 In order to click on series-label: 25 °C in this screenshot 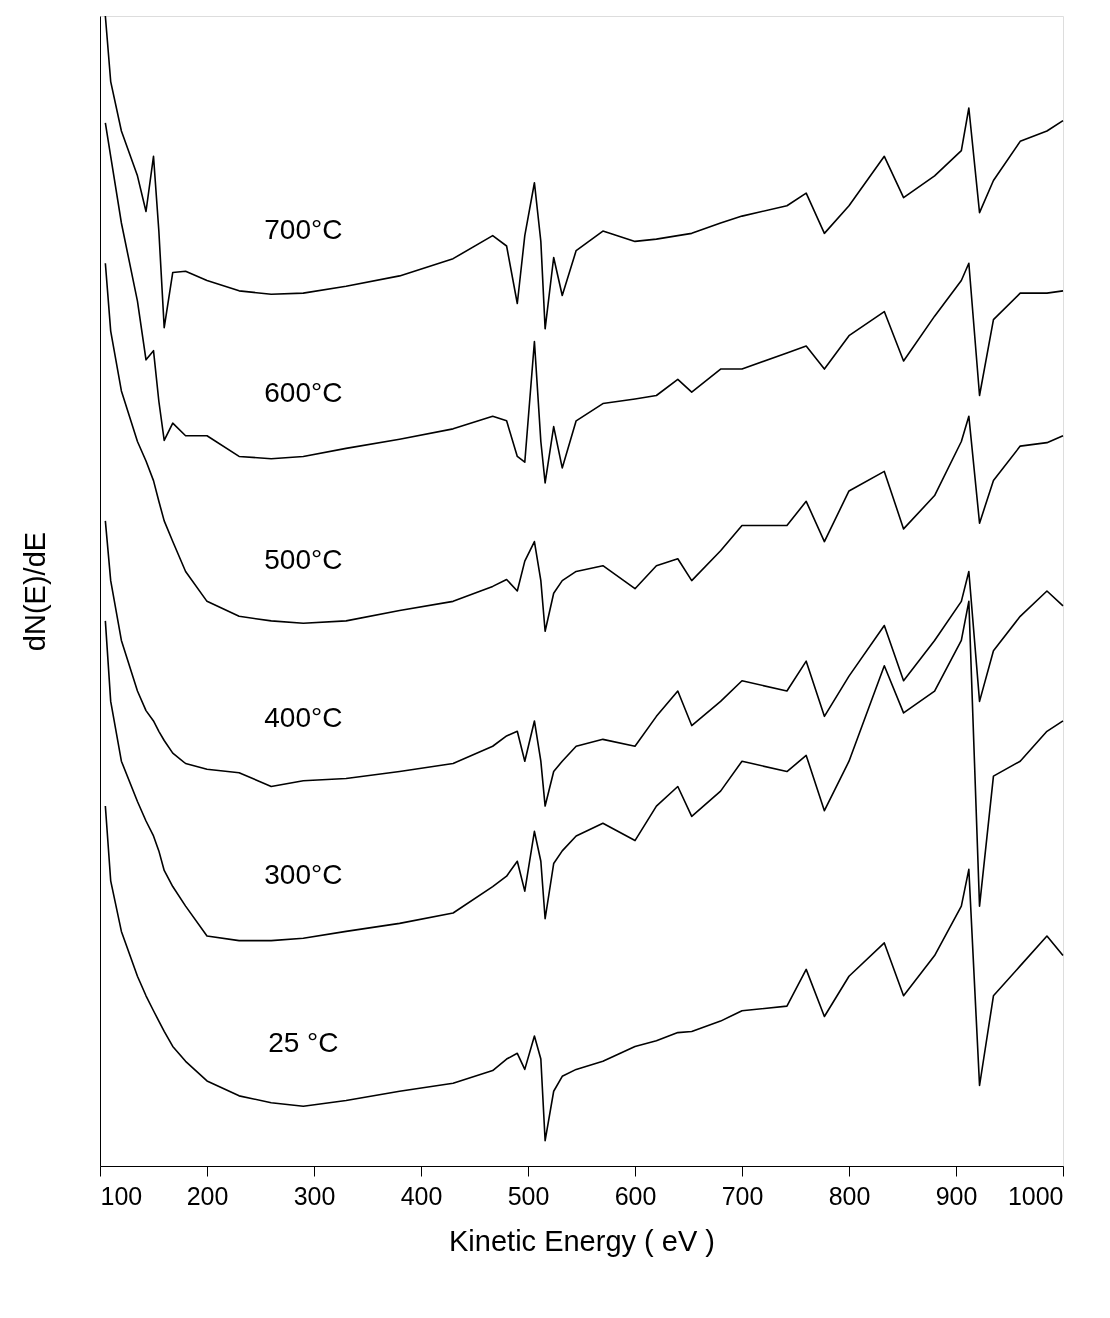, I will do `click(303, 1043)`.